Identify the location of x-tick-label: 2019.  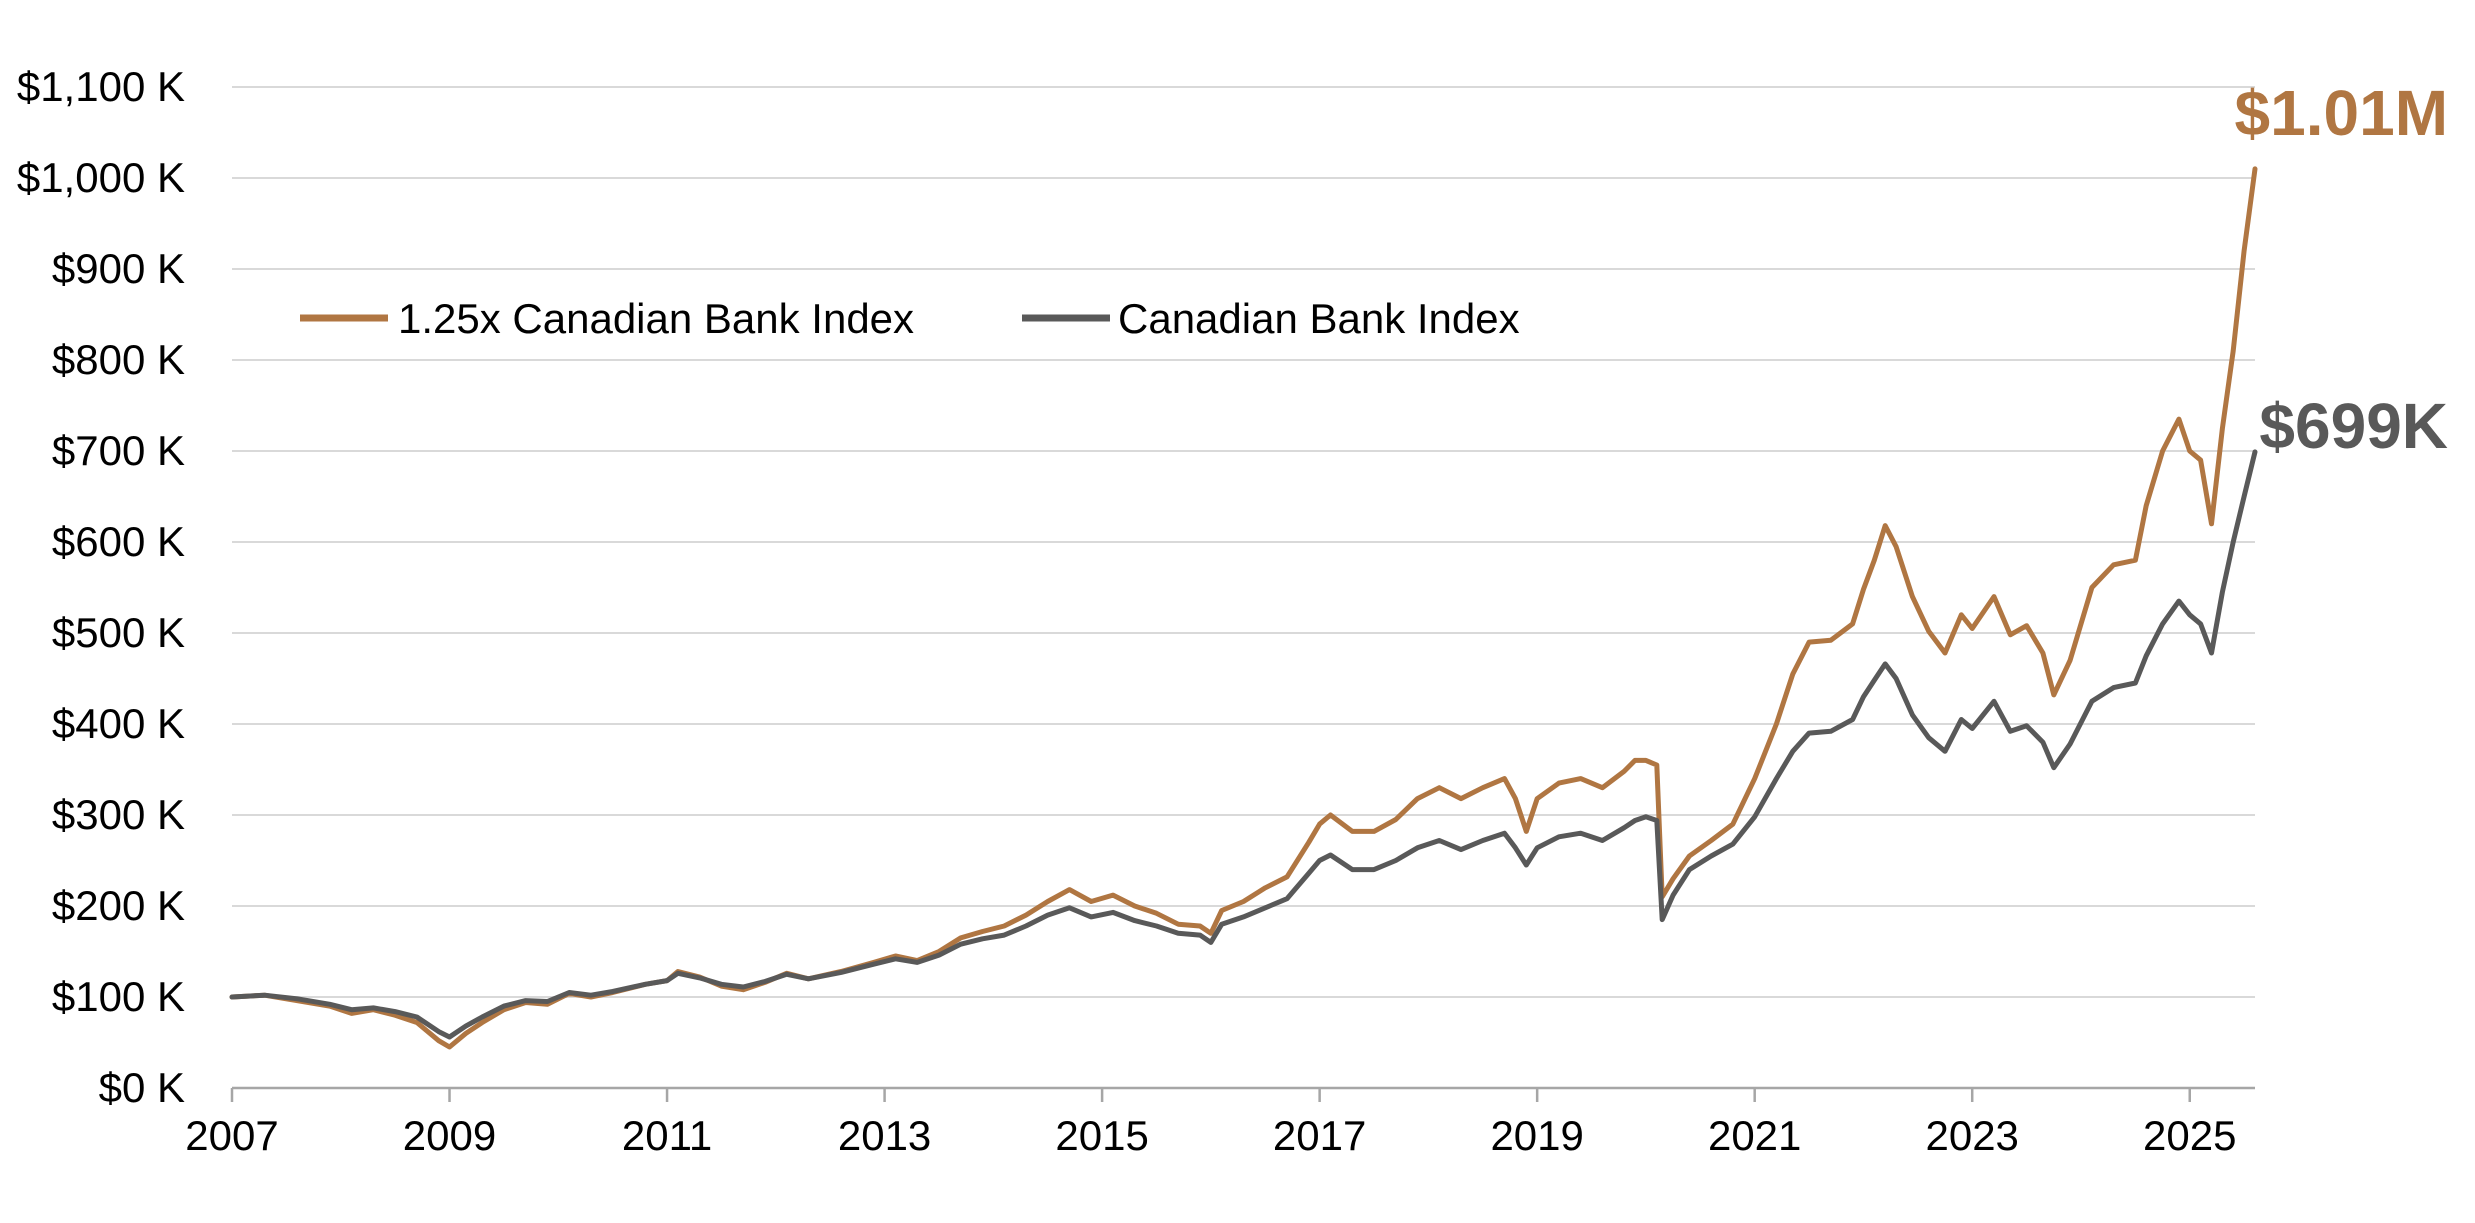
(1536, 1135).